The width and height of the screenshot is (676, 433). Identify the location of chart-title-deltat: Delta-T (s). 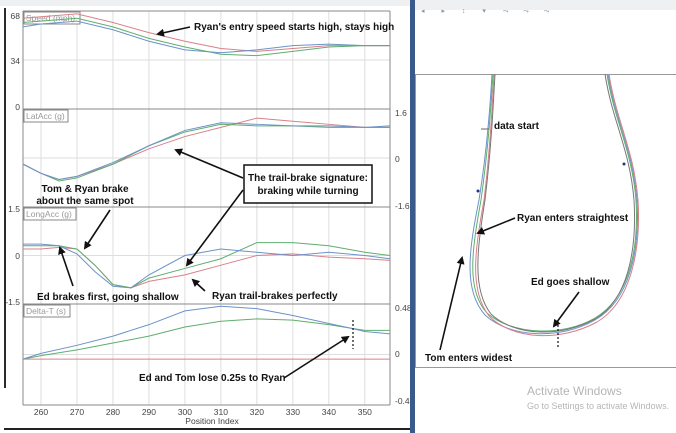
(47, 311).